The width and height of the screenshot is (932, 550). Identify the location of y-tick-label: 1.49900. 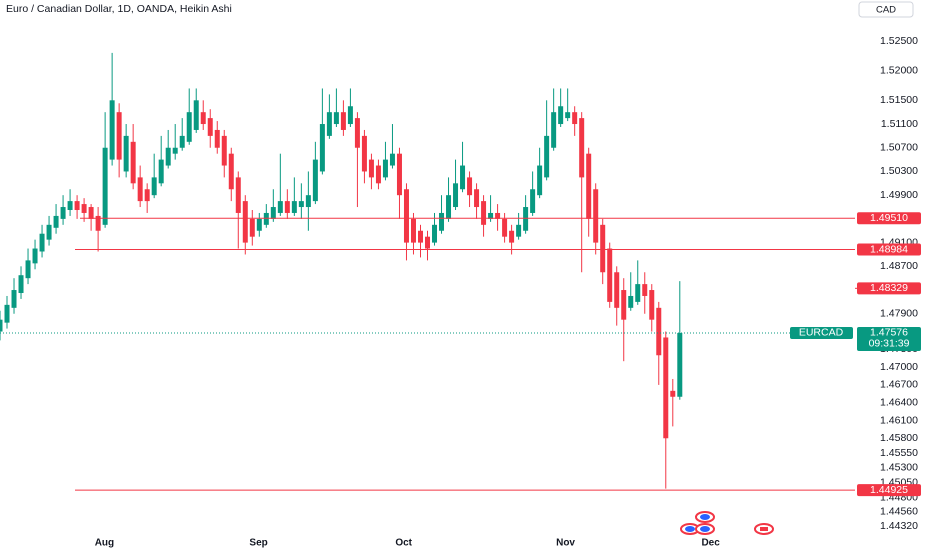
(899, 195).